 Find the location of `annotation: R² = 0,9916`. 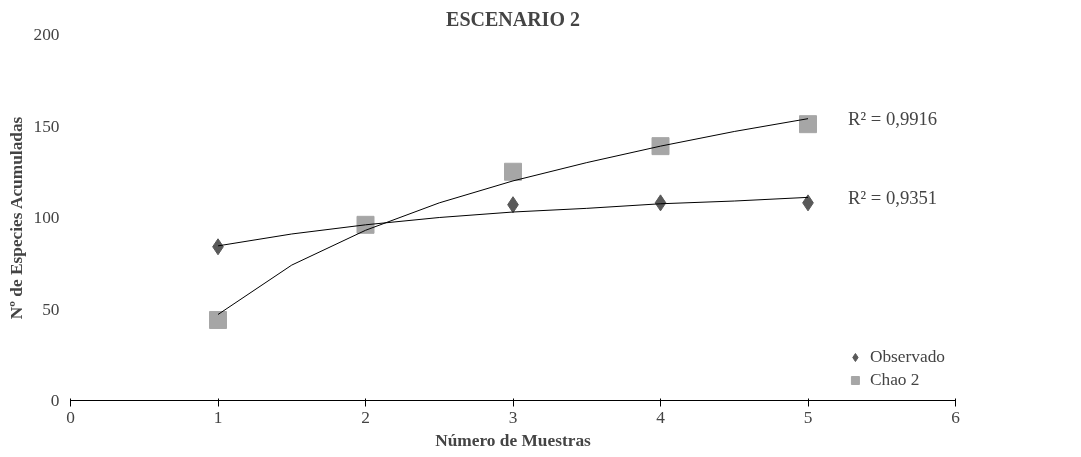

annotation: R² = 0,9916 is located at coordinates (893, 119).